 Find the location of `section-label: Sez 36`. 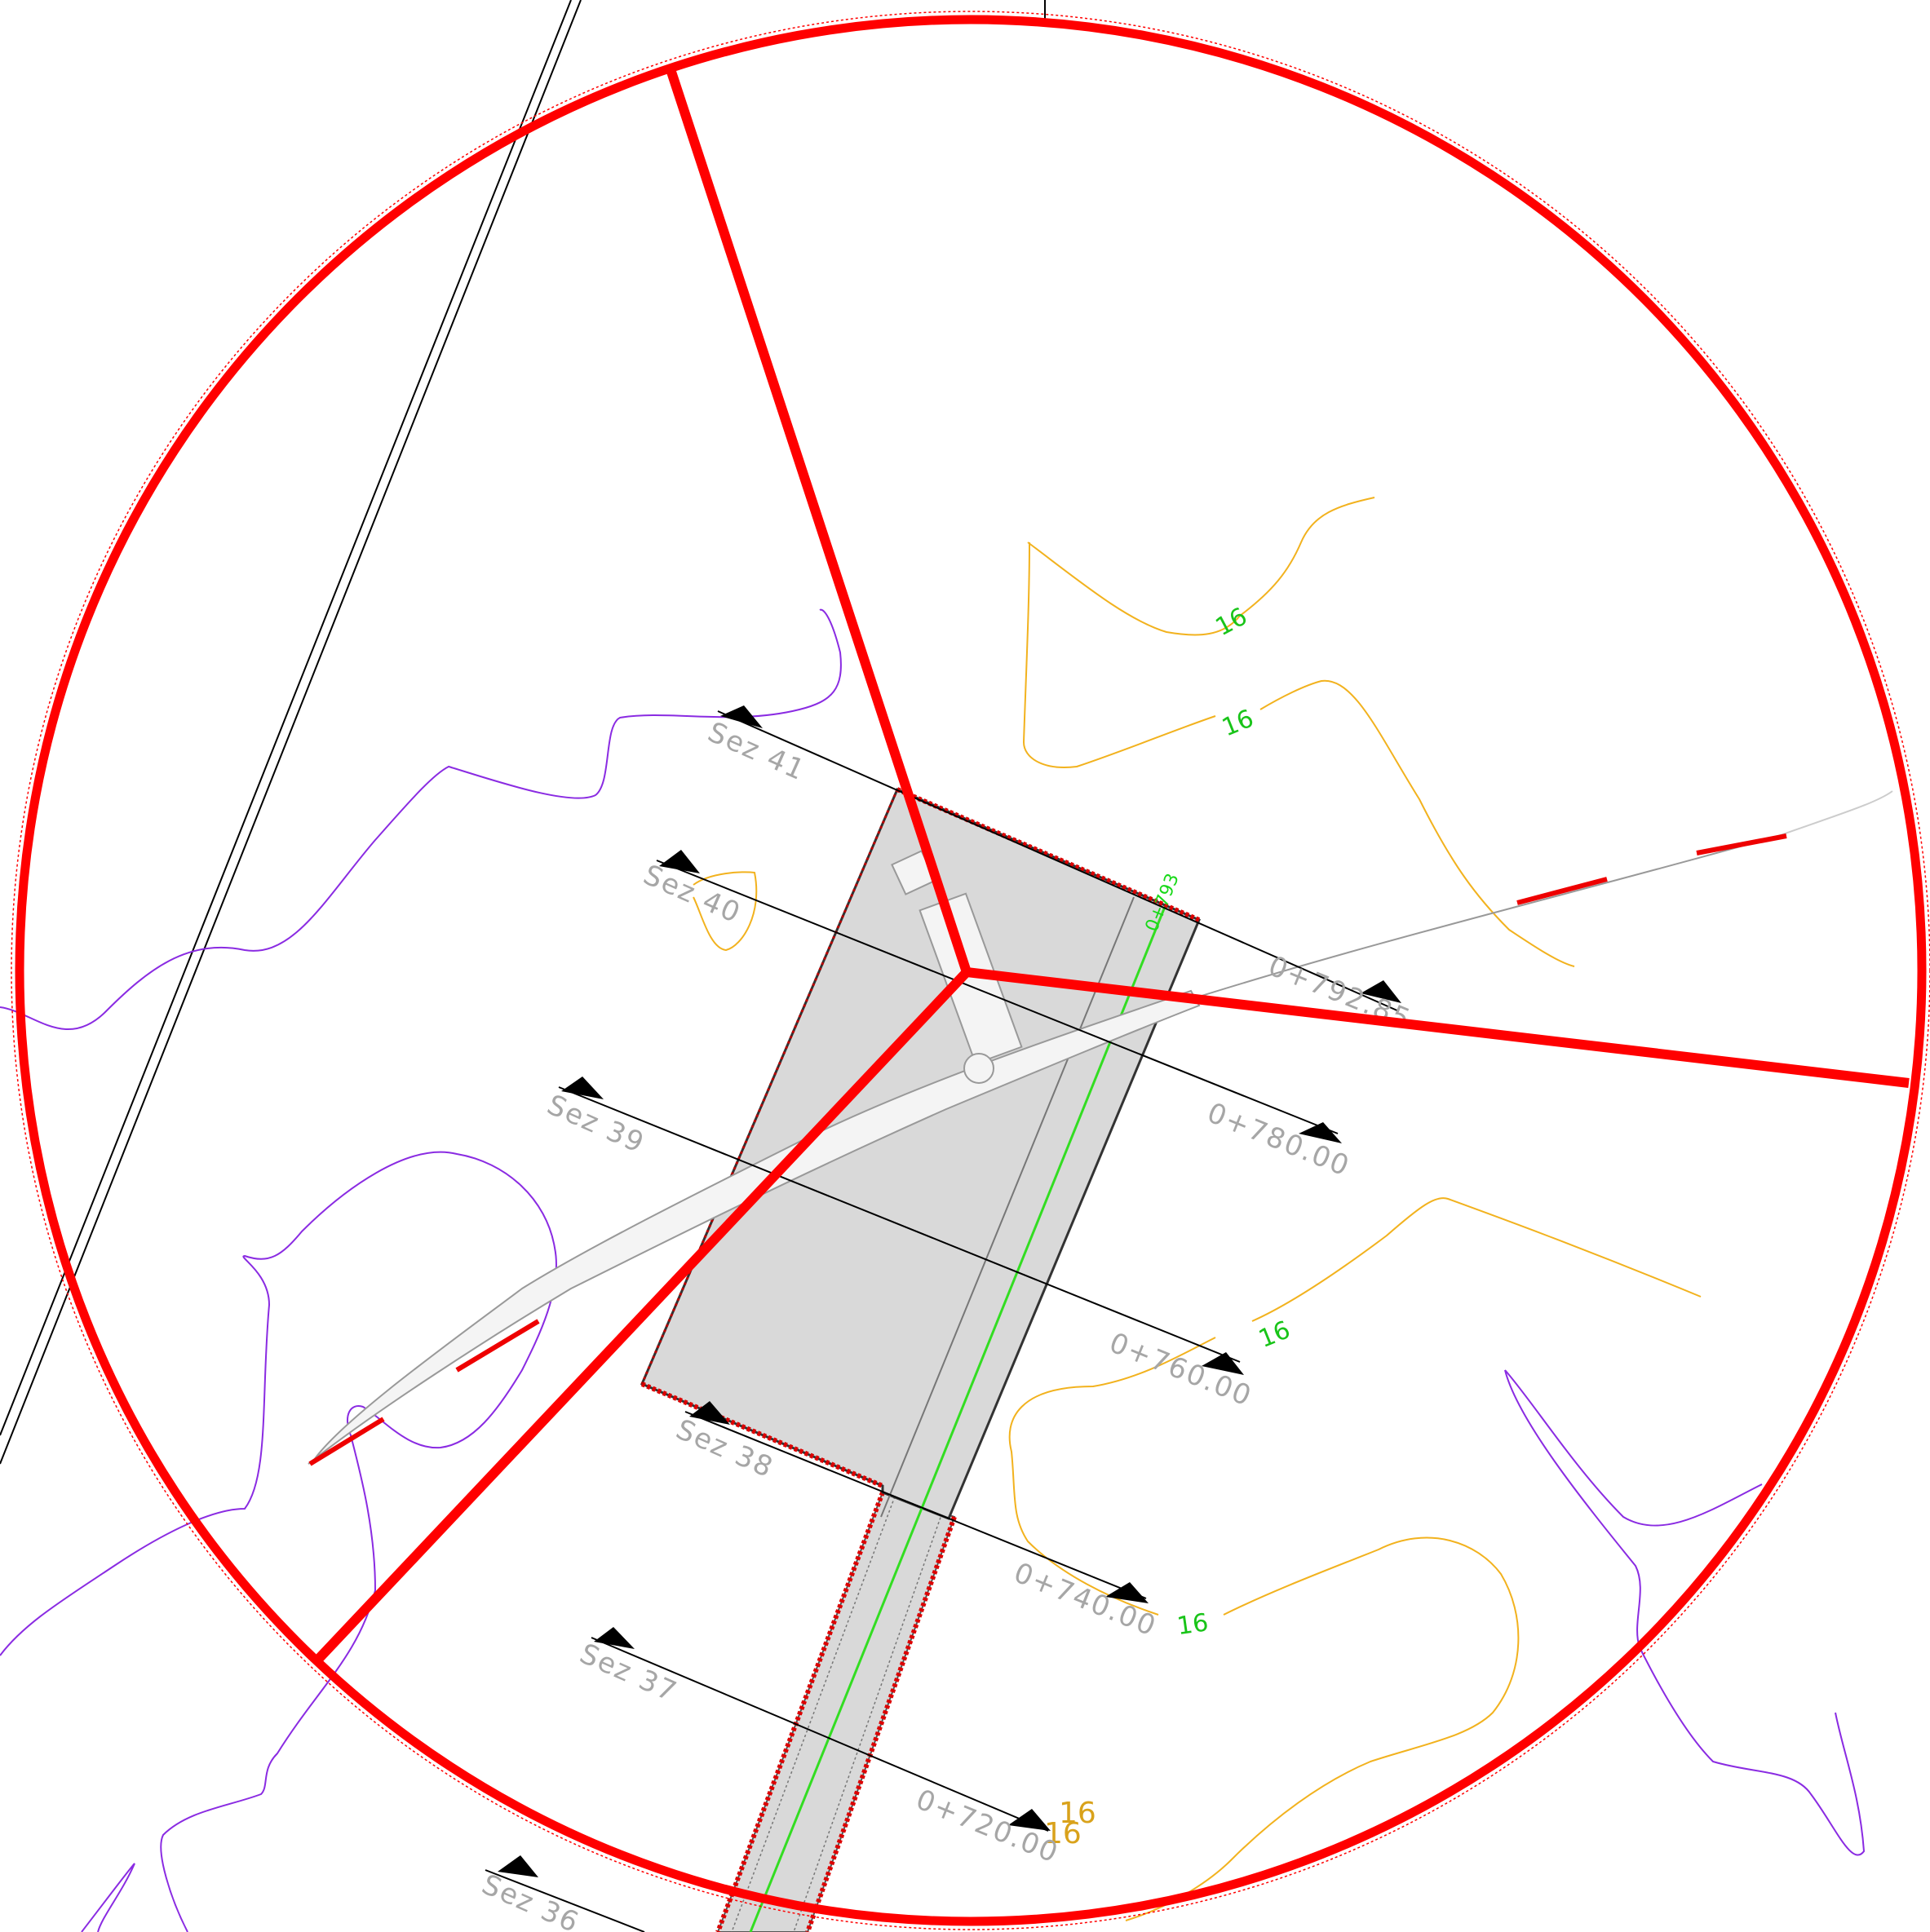

section-label: Sez 36 is located at coordinates (531, 1900).